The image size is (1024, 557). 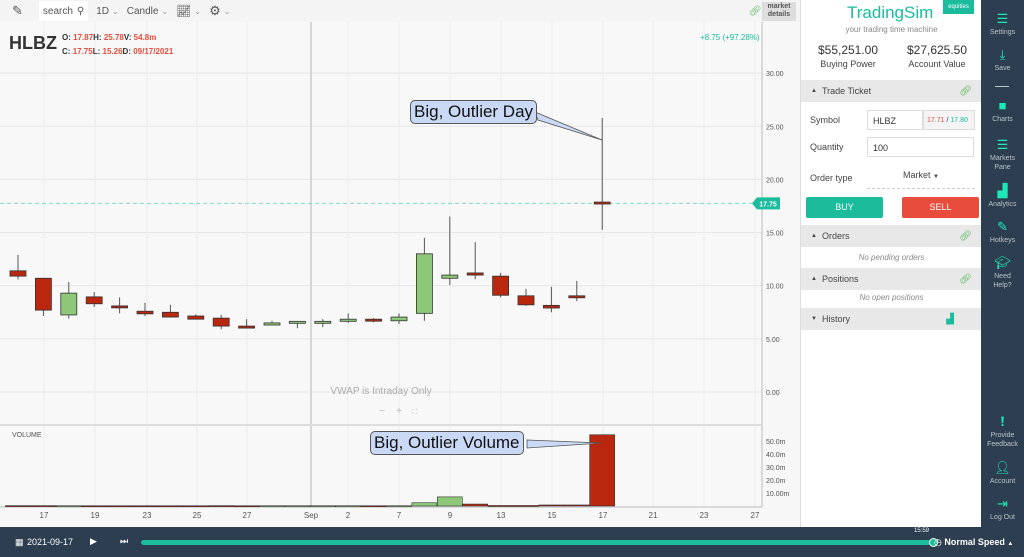 I want to click on sidebar-item-save: ⤓ Save, so click(x=1002, y=60).